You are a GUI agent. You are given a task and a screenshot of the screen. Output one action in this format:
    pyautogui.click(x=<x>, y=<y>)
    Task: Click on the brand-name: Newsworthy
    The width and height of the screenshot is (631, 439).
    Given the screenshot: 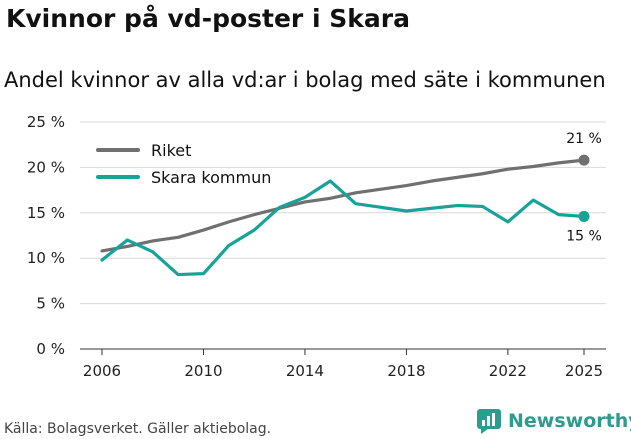 What is the action you would take?
    pyautogui.click(x=569, y=421)
    